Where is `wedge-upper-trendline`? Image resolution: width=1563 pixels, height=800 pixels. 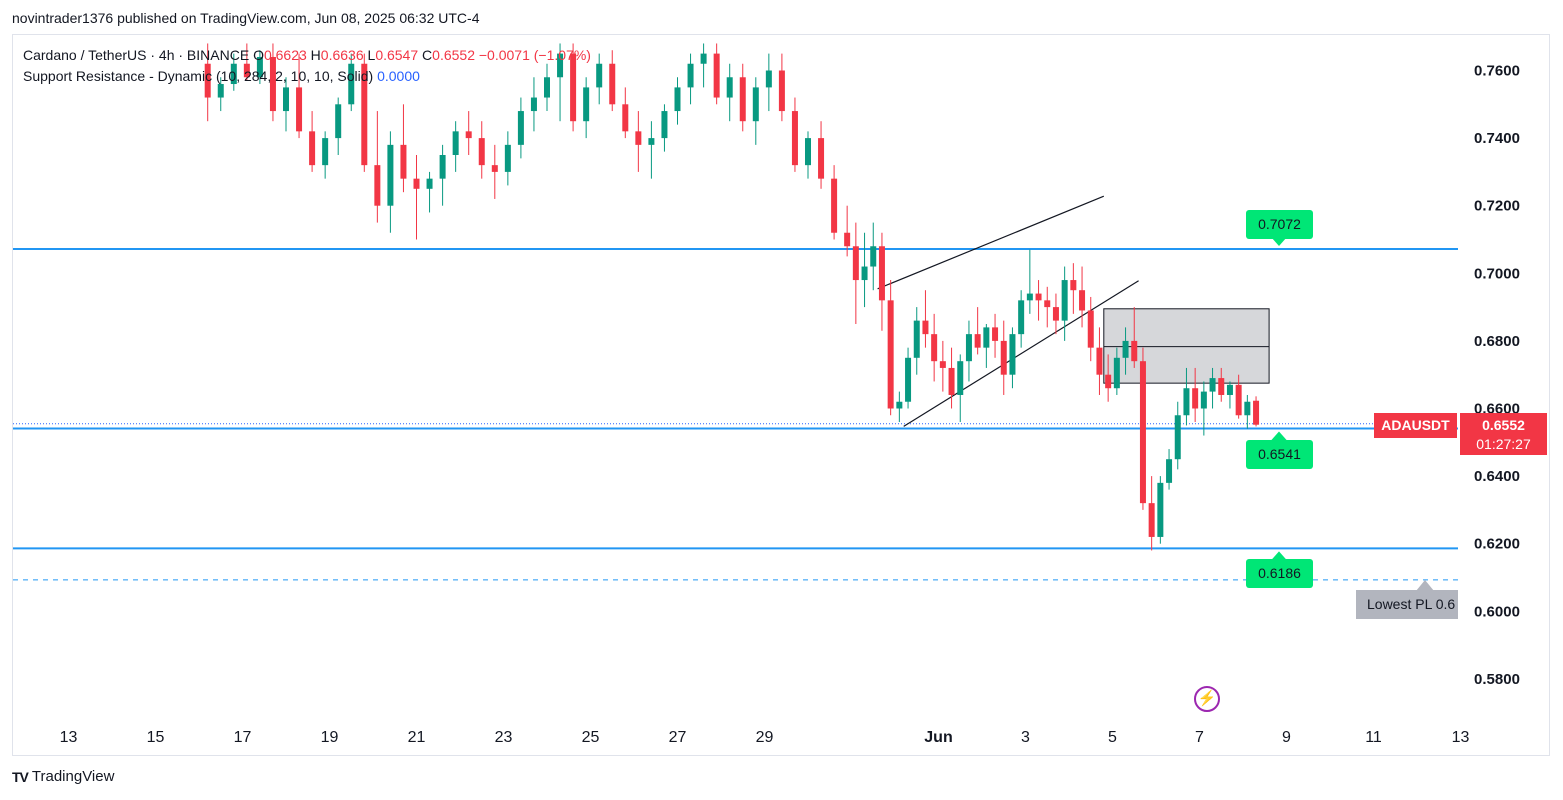 wedge-upper-trendline is located at coordinates (991, 242).